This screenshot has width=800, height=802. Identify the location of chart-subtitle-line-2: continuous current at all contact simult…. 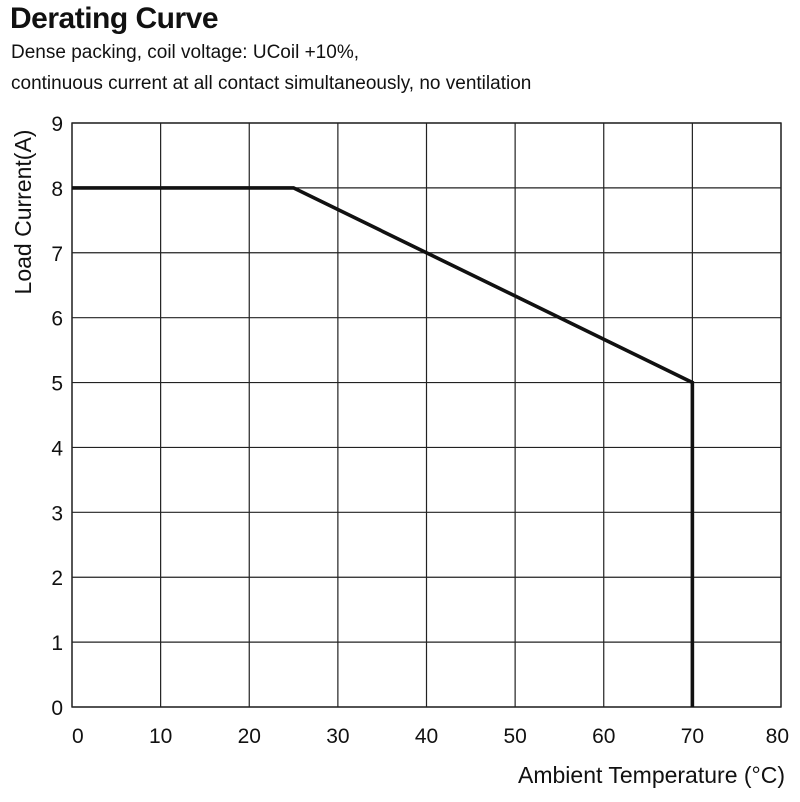
(271, 83).